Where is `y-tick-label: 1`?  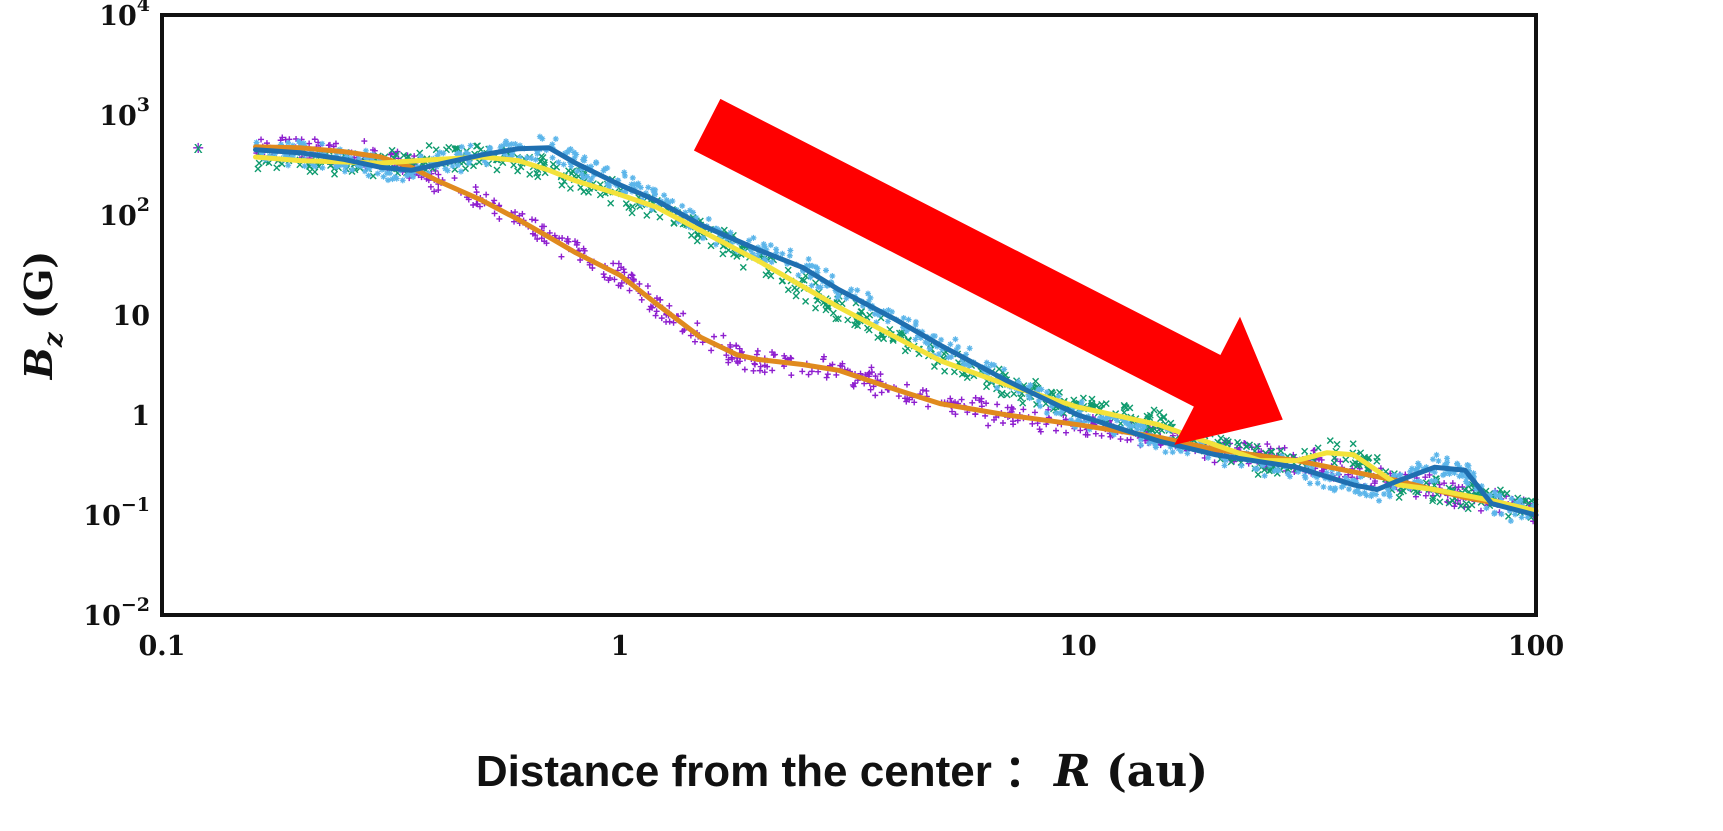 y-tick-label: 1 is located at coordinates (140, 416).